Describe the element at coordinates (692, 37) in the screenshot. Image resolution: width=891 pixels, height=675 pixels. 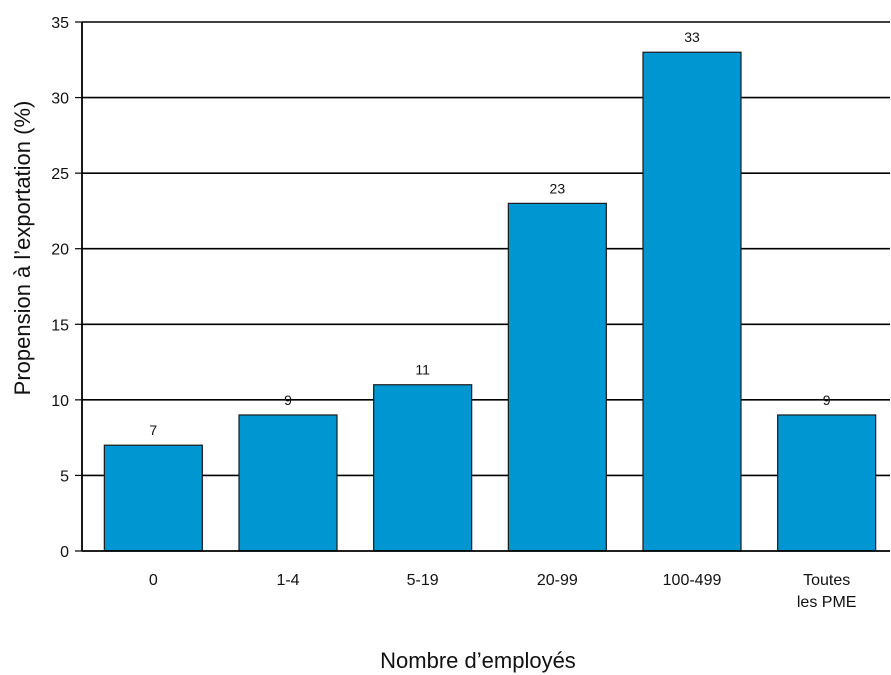
I see `data-label-4: 33` at that location.